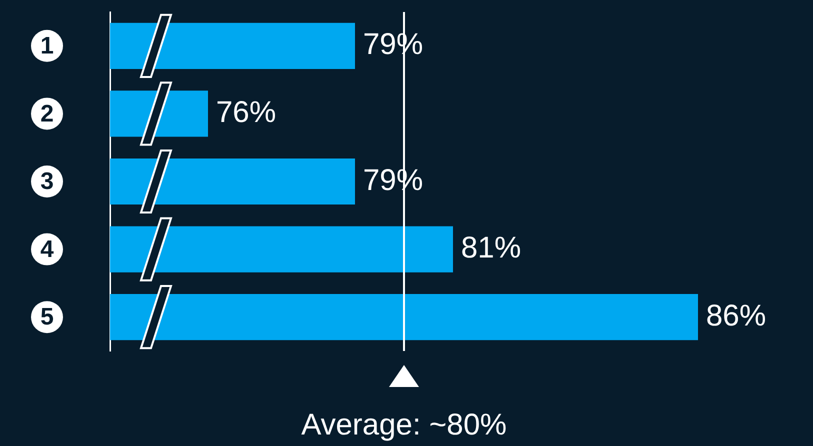 The height and width of the screenshot is (446, 813). What do you see at coordinates (47, 182) in the screenshot?
I see `y-tick-label: 3` at bounding box center [47, 182].